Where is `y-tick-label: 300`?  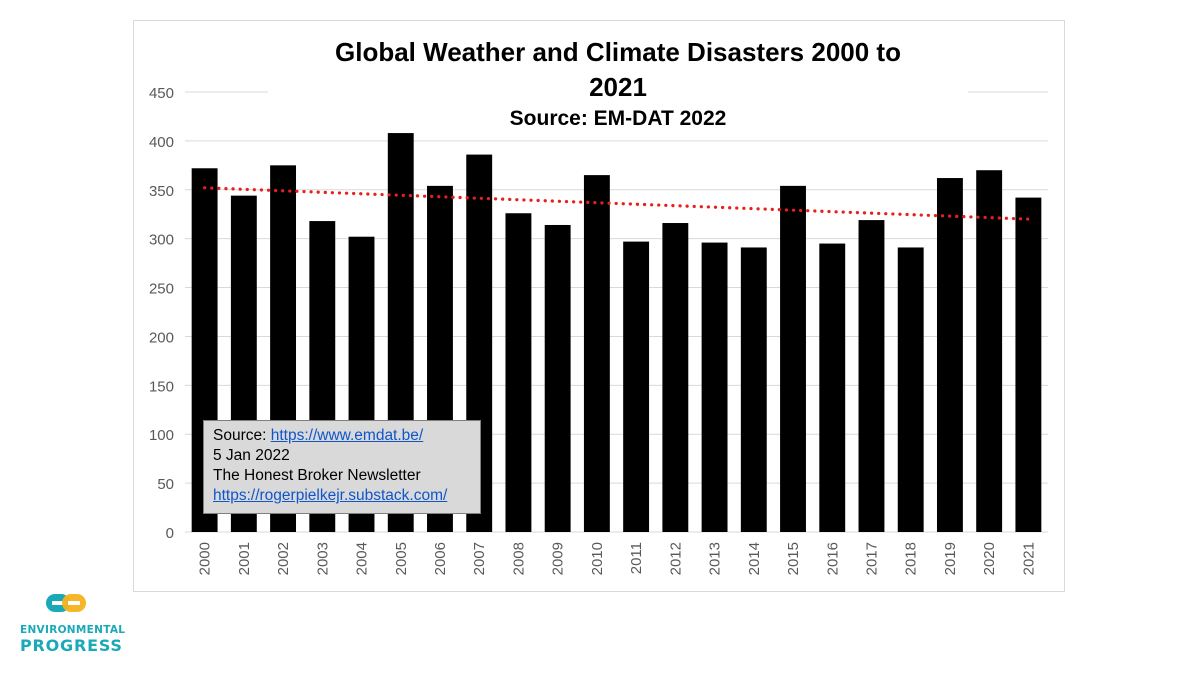
y-tick-label: 300 is located at coordinates (161, 240).